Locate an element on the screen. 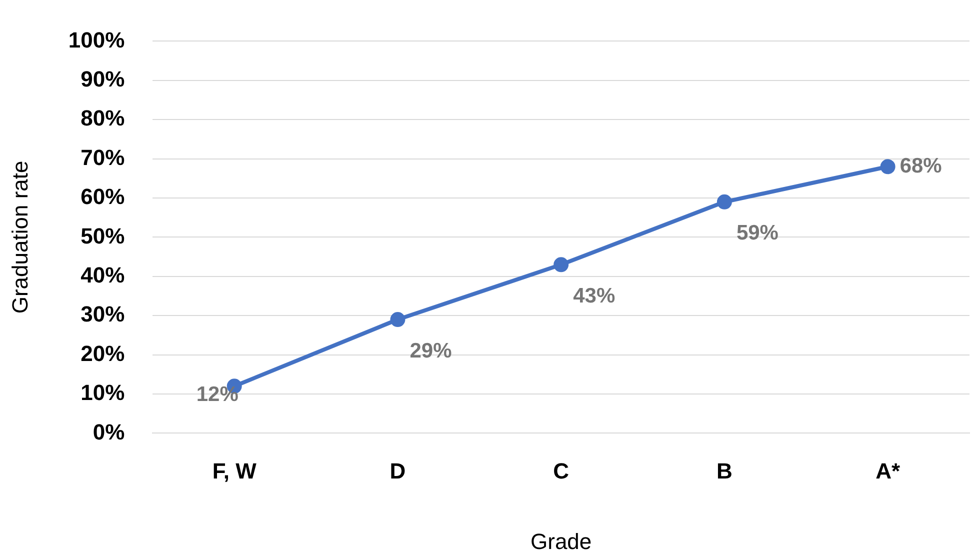 This screenshot has width=979, height=560. x-tick-label: A* is located at coordinates (888, 471).